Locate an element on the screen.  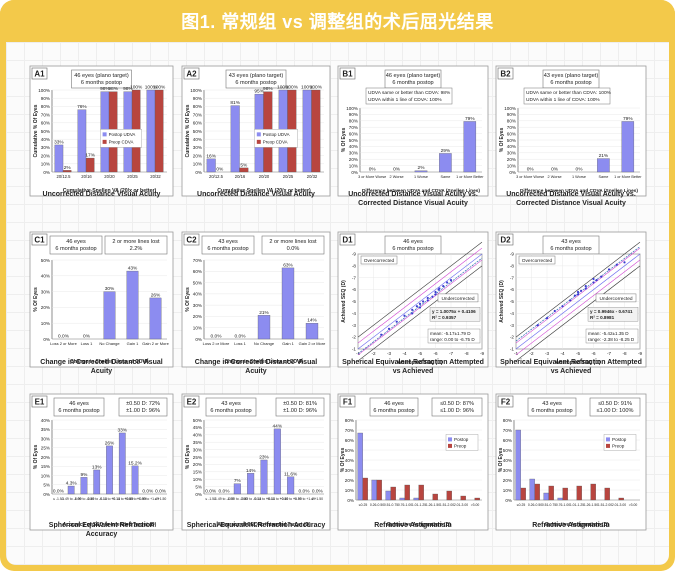
info-line: 43 eyes is located at coordinates (228, 242).